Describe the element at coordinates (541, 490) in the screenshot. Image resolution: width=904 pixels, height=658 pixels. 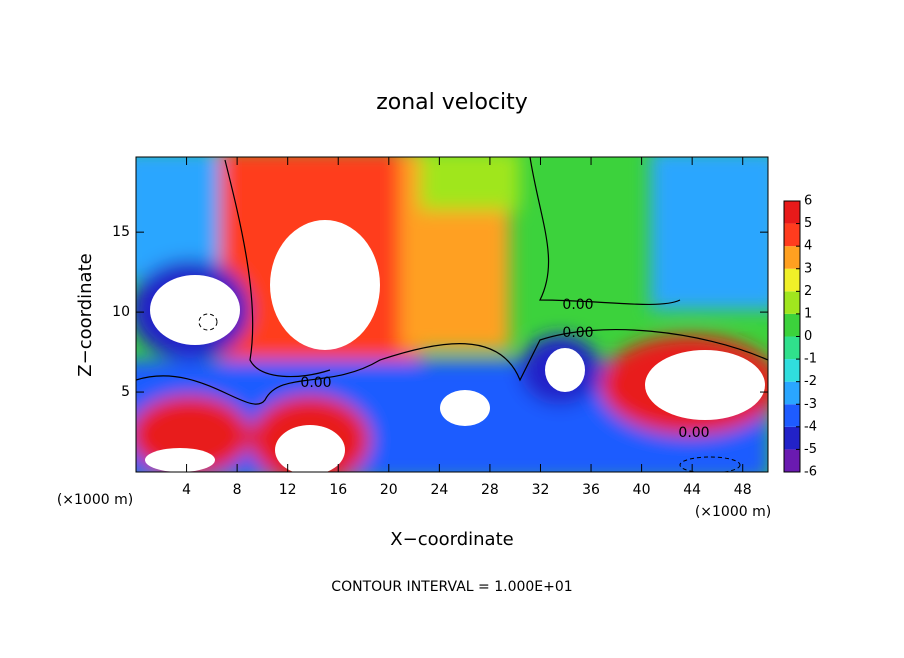
I see `x-tick-label: 32` at that location.